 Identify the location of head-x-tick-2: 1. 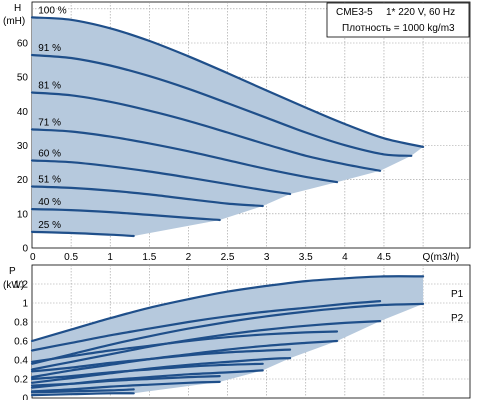
(110, 257).